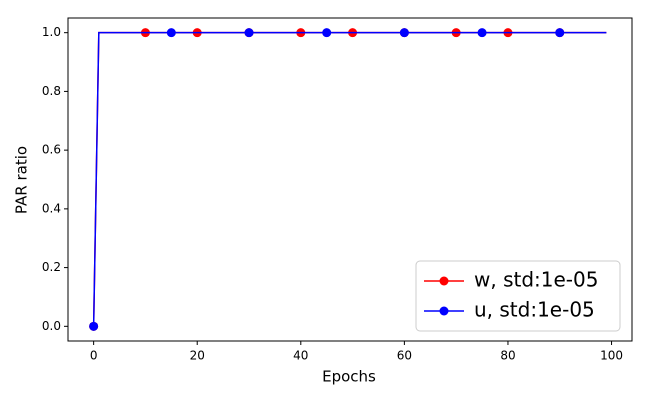  I want to click on x-axis-label: Epochs, so click(349, 377).